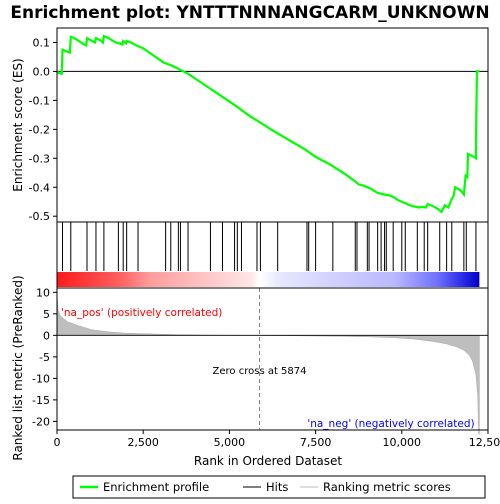  What do you see at coordinates (260, 371) in the screenshot?
I see `zero-cross-label: Zero cross at 5874` at bounding box center [260, 371].